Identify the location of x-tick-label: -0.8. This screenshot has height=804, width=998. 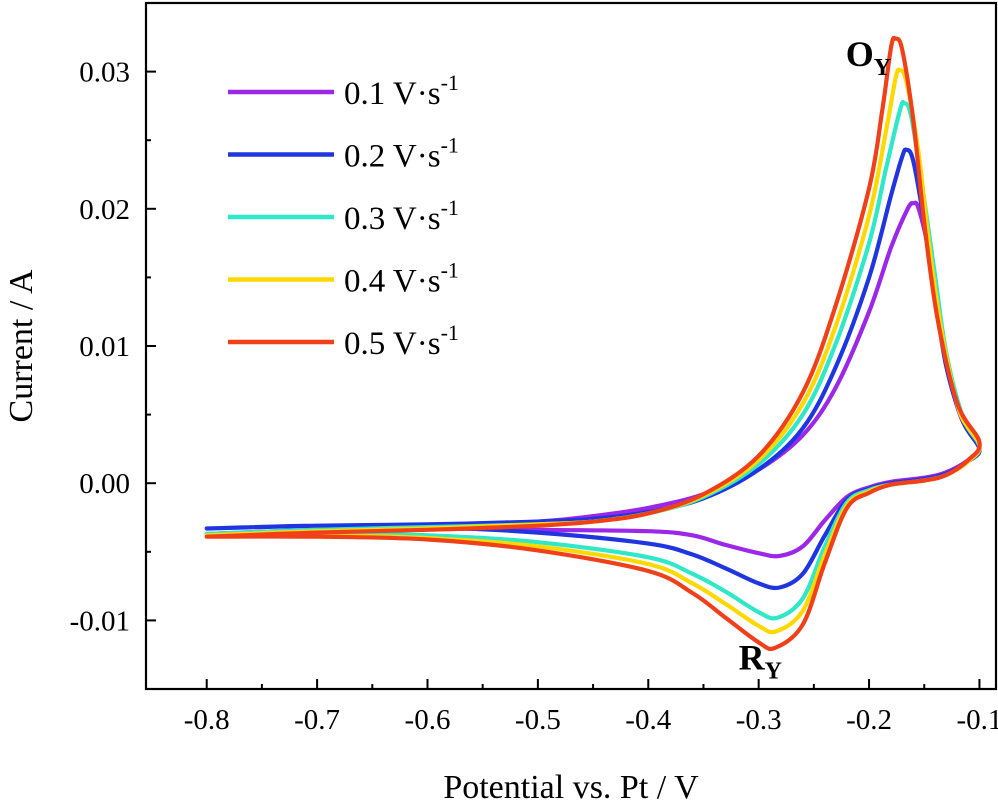
(207, 720).